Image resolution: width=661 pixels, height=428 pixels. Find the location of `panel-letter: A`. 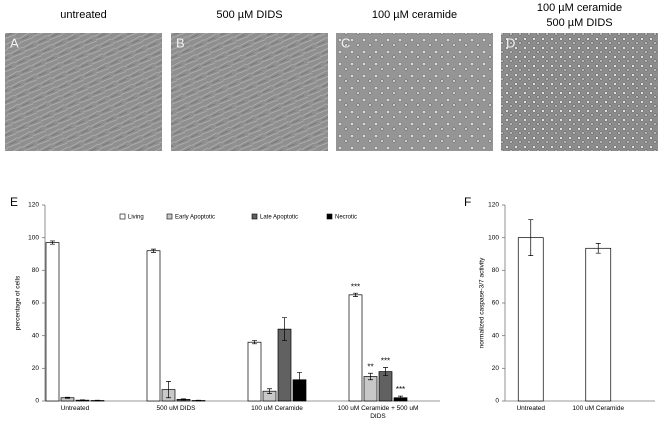

panel-letter: A is located at coordinates (14, 42).